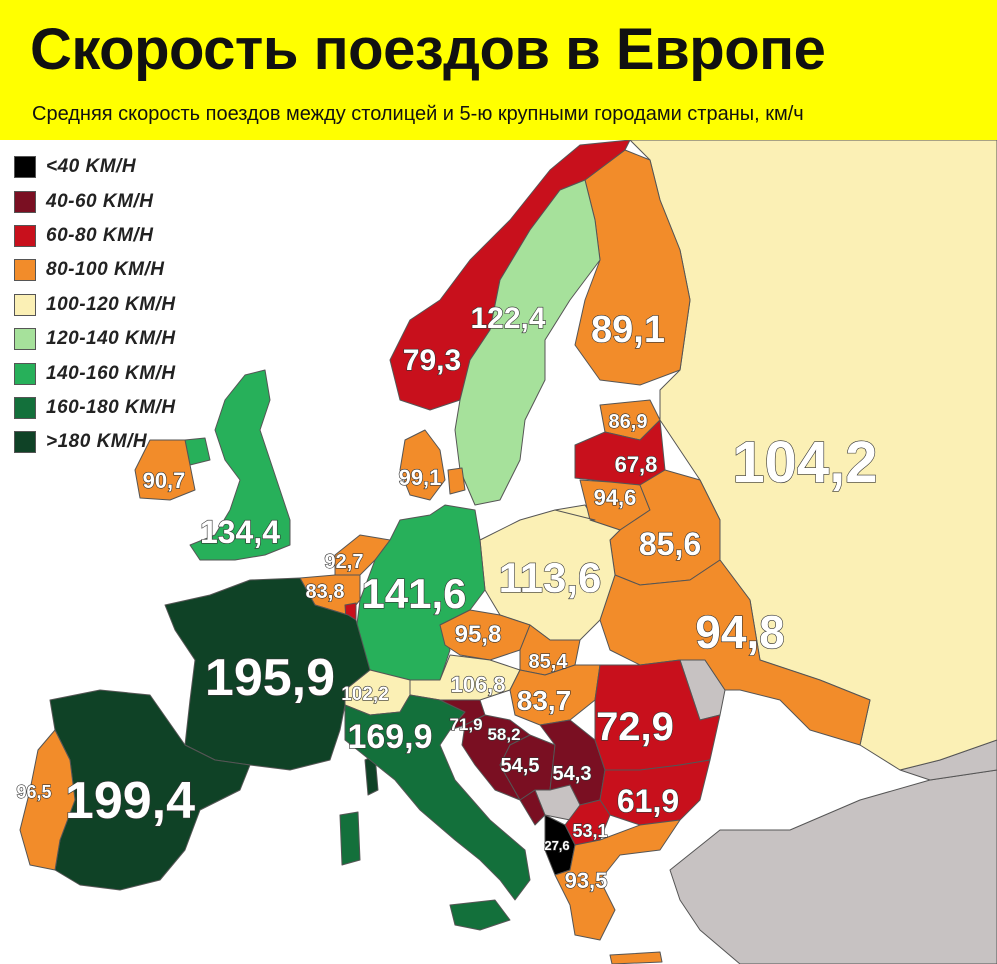 The image size is (997, 964). I want to click on legend-item: <40 KM/H, so click(95, 167).